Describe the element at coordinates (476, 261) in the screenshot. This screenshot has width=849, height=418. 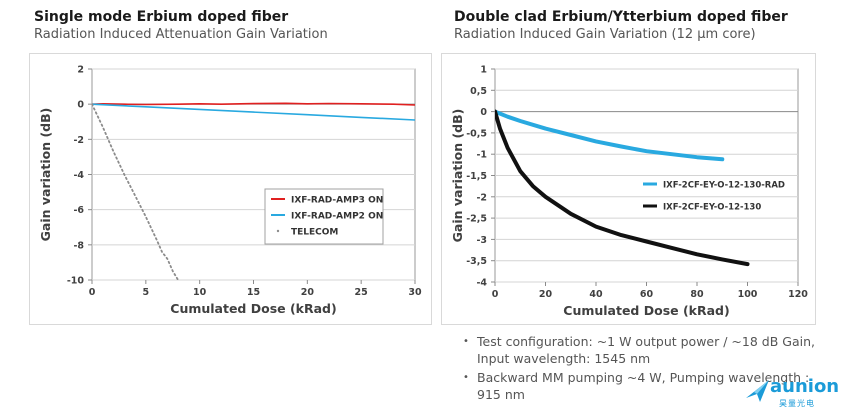
I see `y-tick-label: -3,5` at that location.